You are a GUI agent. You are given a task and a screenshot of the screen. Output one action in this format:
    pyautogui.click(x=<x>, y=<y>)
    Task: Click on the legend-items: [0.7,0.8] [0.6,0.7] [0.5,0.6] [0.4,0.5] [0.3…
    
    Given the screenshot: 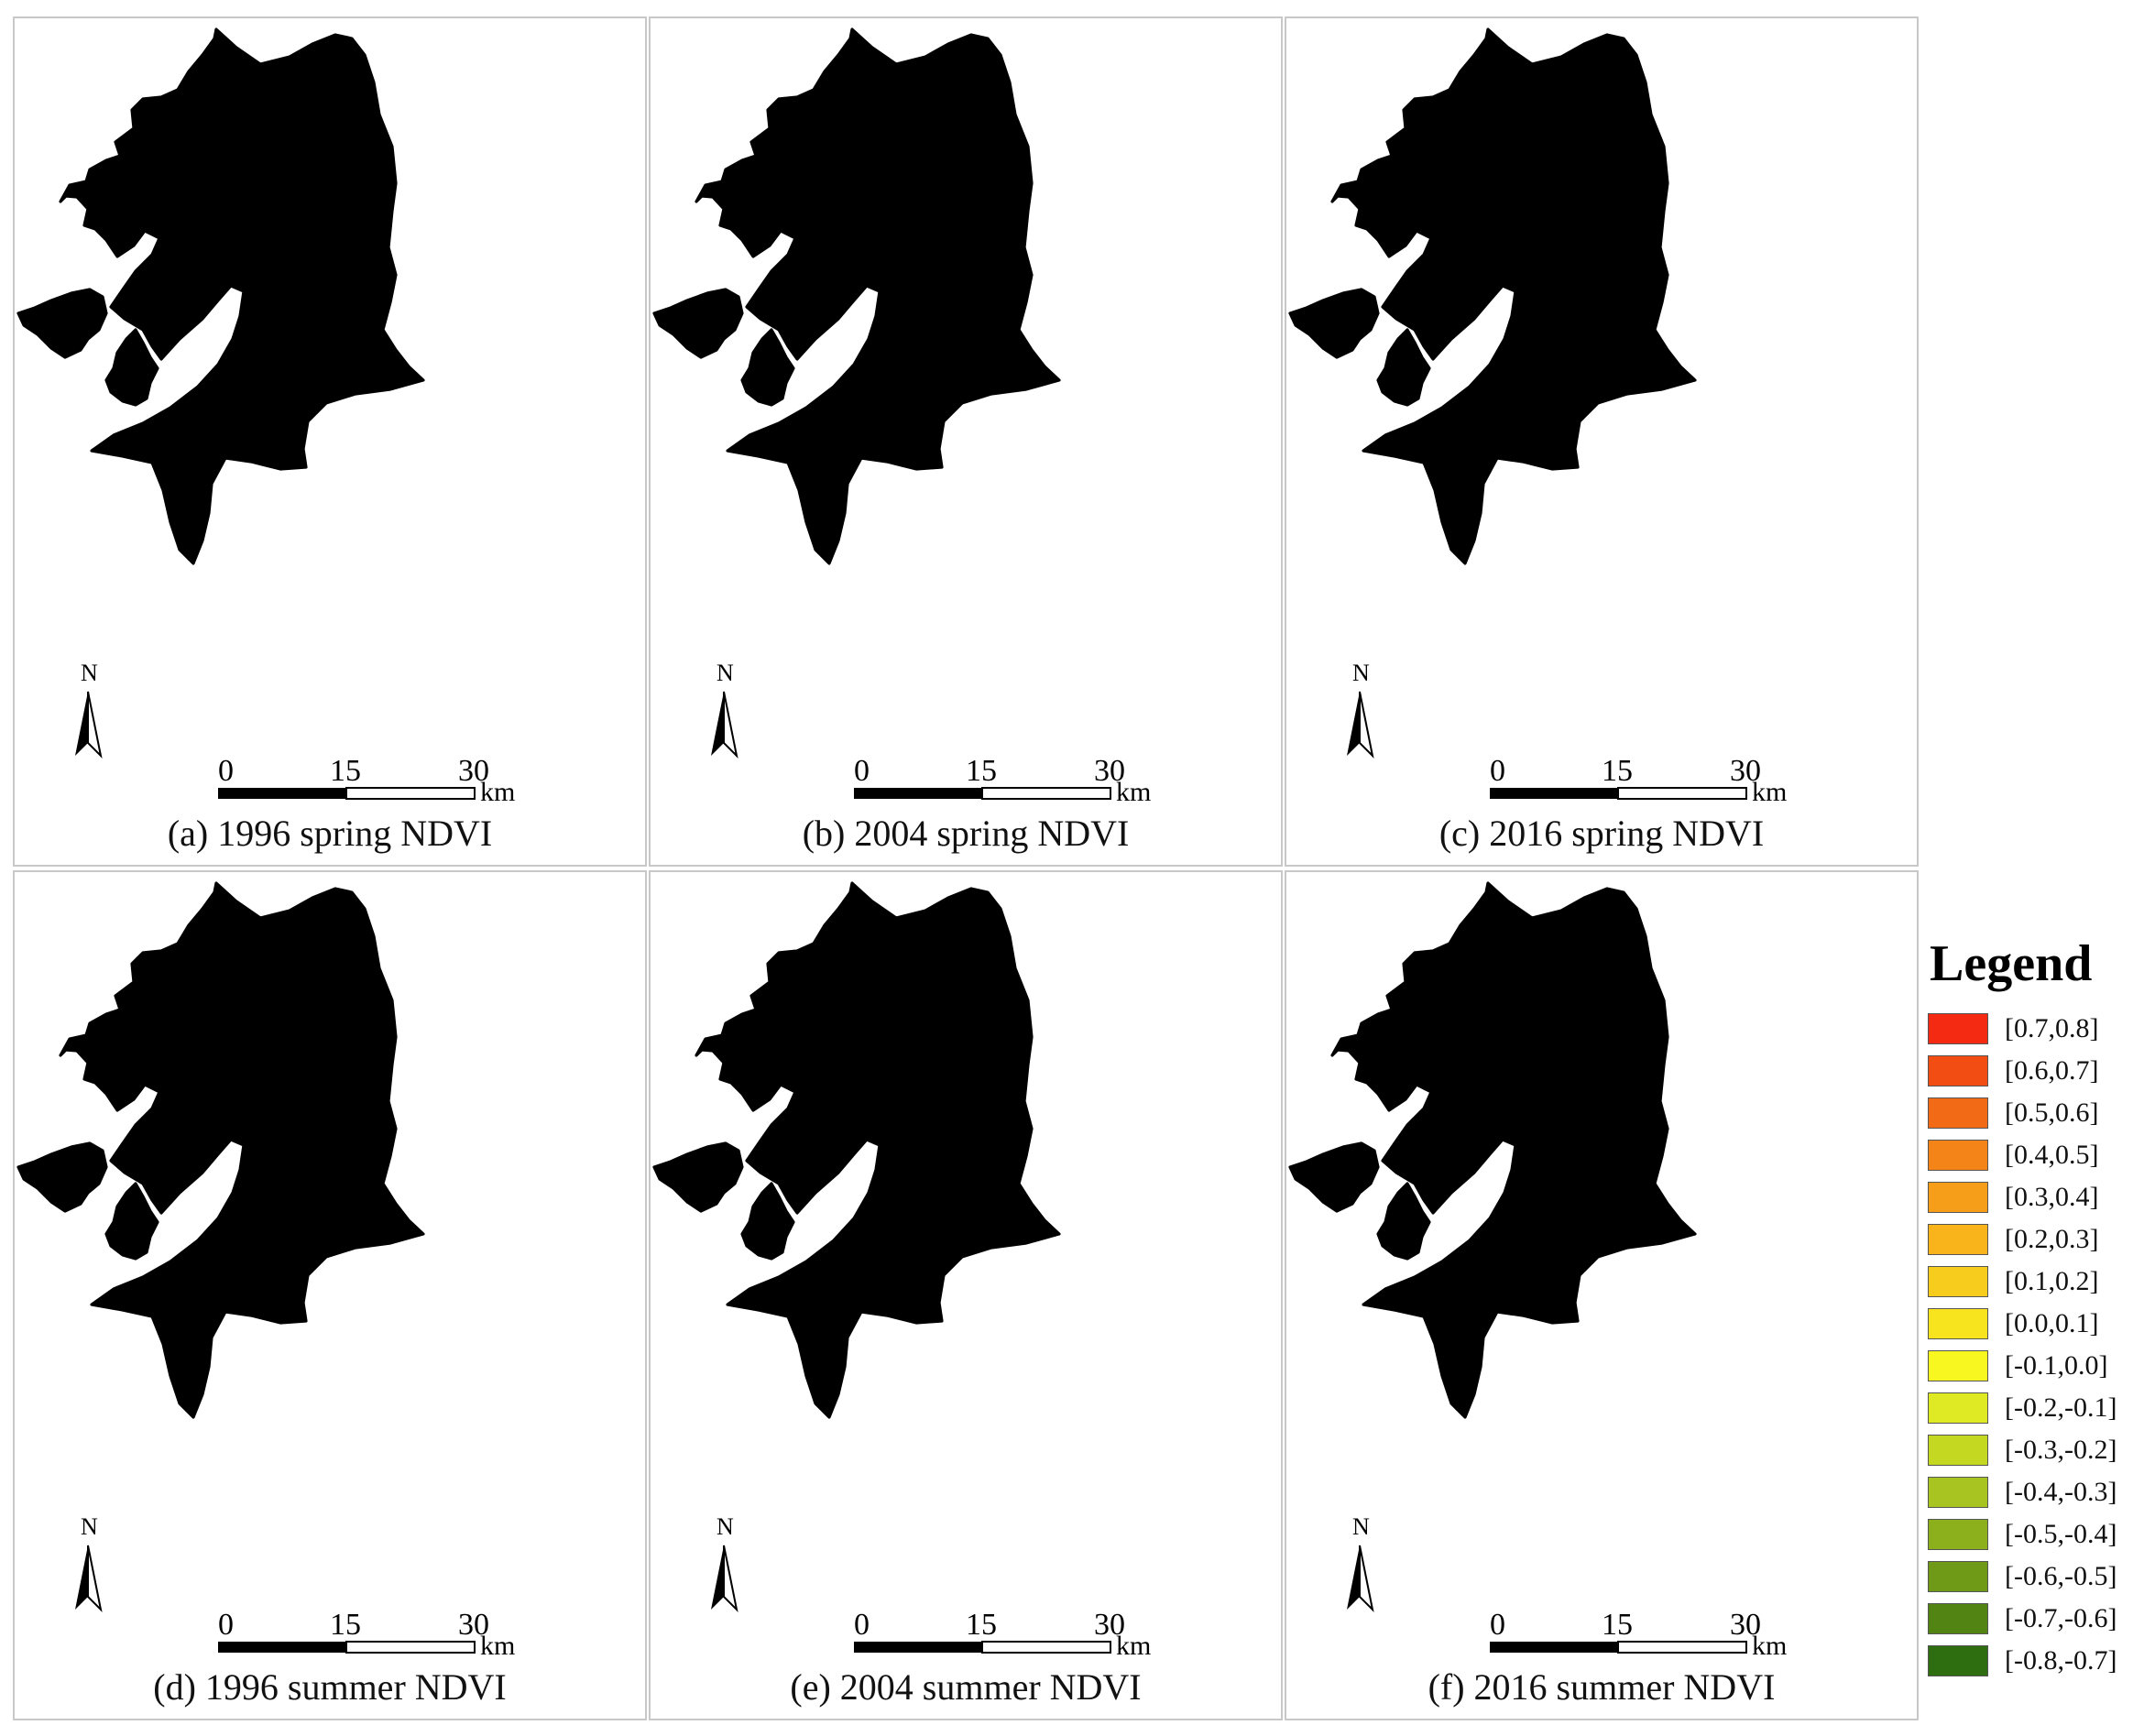 What is the action you would take?
    pyautogui.click(x=2033, y=1345)
    